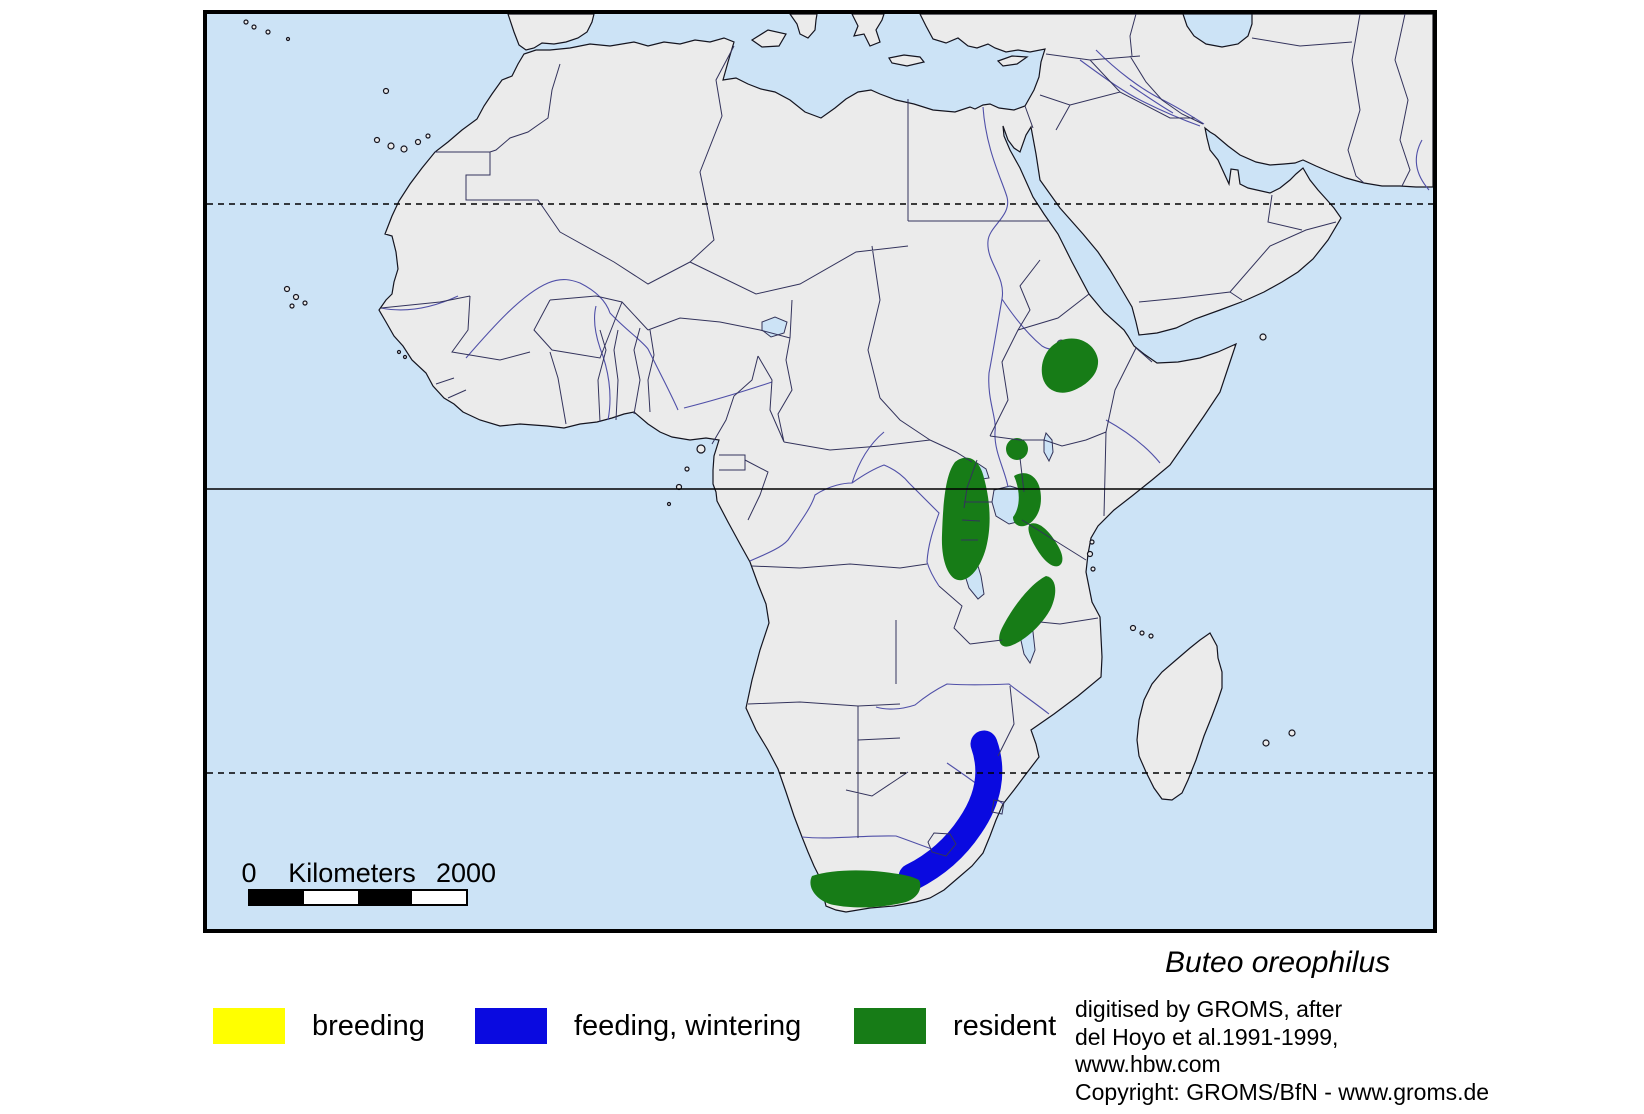 The image size is (1644, 1114). What do you see at coordinates (249, 1026) in the screenshot?
I see `breeding-swatch` at bounding box center [249, 1026].